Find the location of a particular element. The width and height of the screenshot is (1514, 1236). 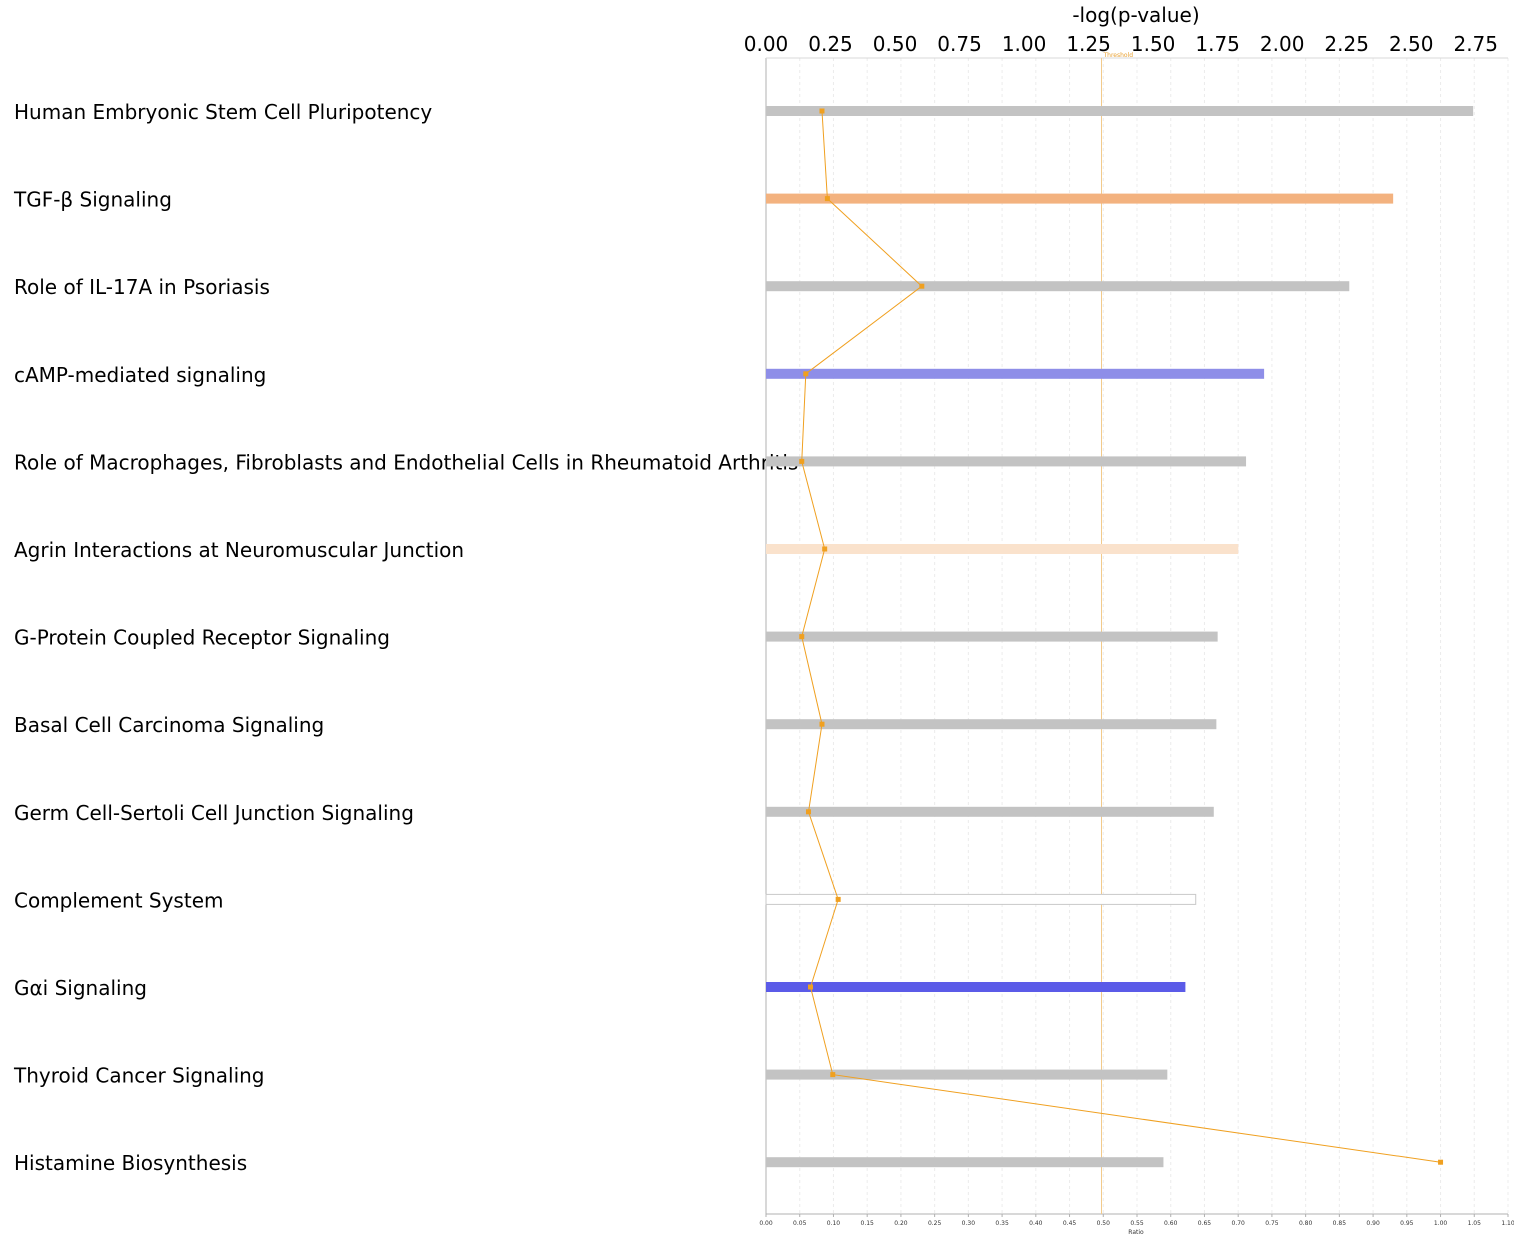

bottom-tick-label: 0.30 is located at coordinates (969, 1223).